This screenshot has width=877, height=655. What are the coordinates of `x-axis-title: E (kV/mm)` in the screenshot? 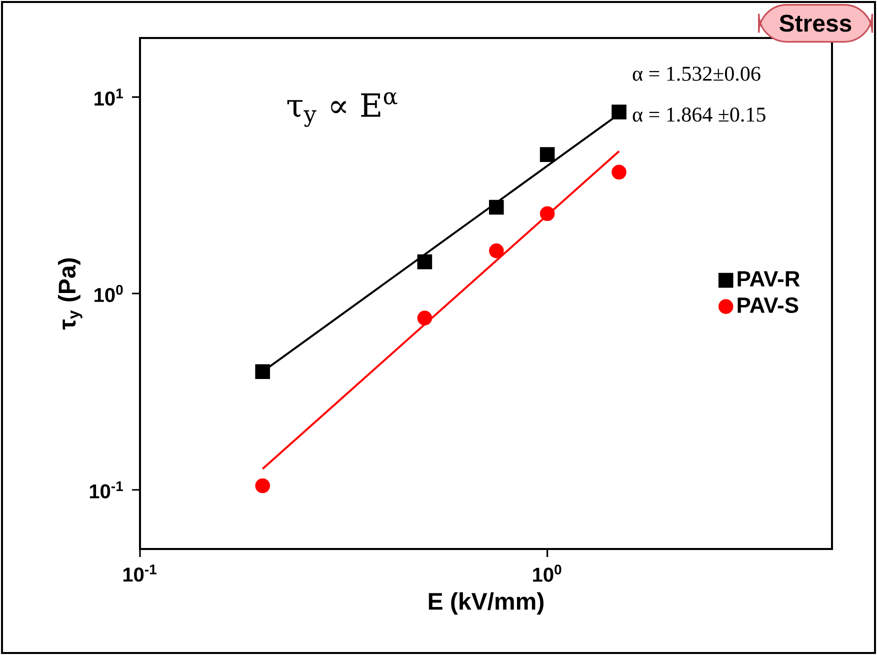 It's located at (486, 603).